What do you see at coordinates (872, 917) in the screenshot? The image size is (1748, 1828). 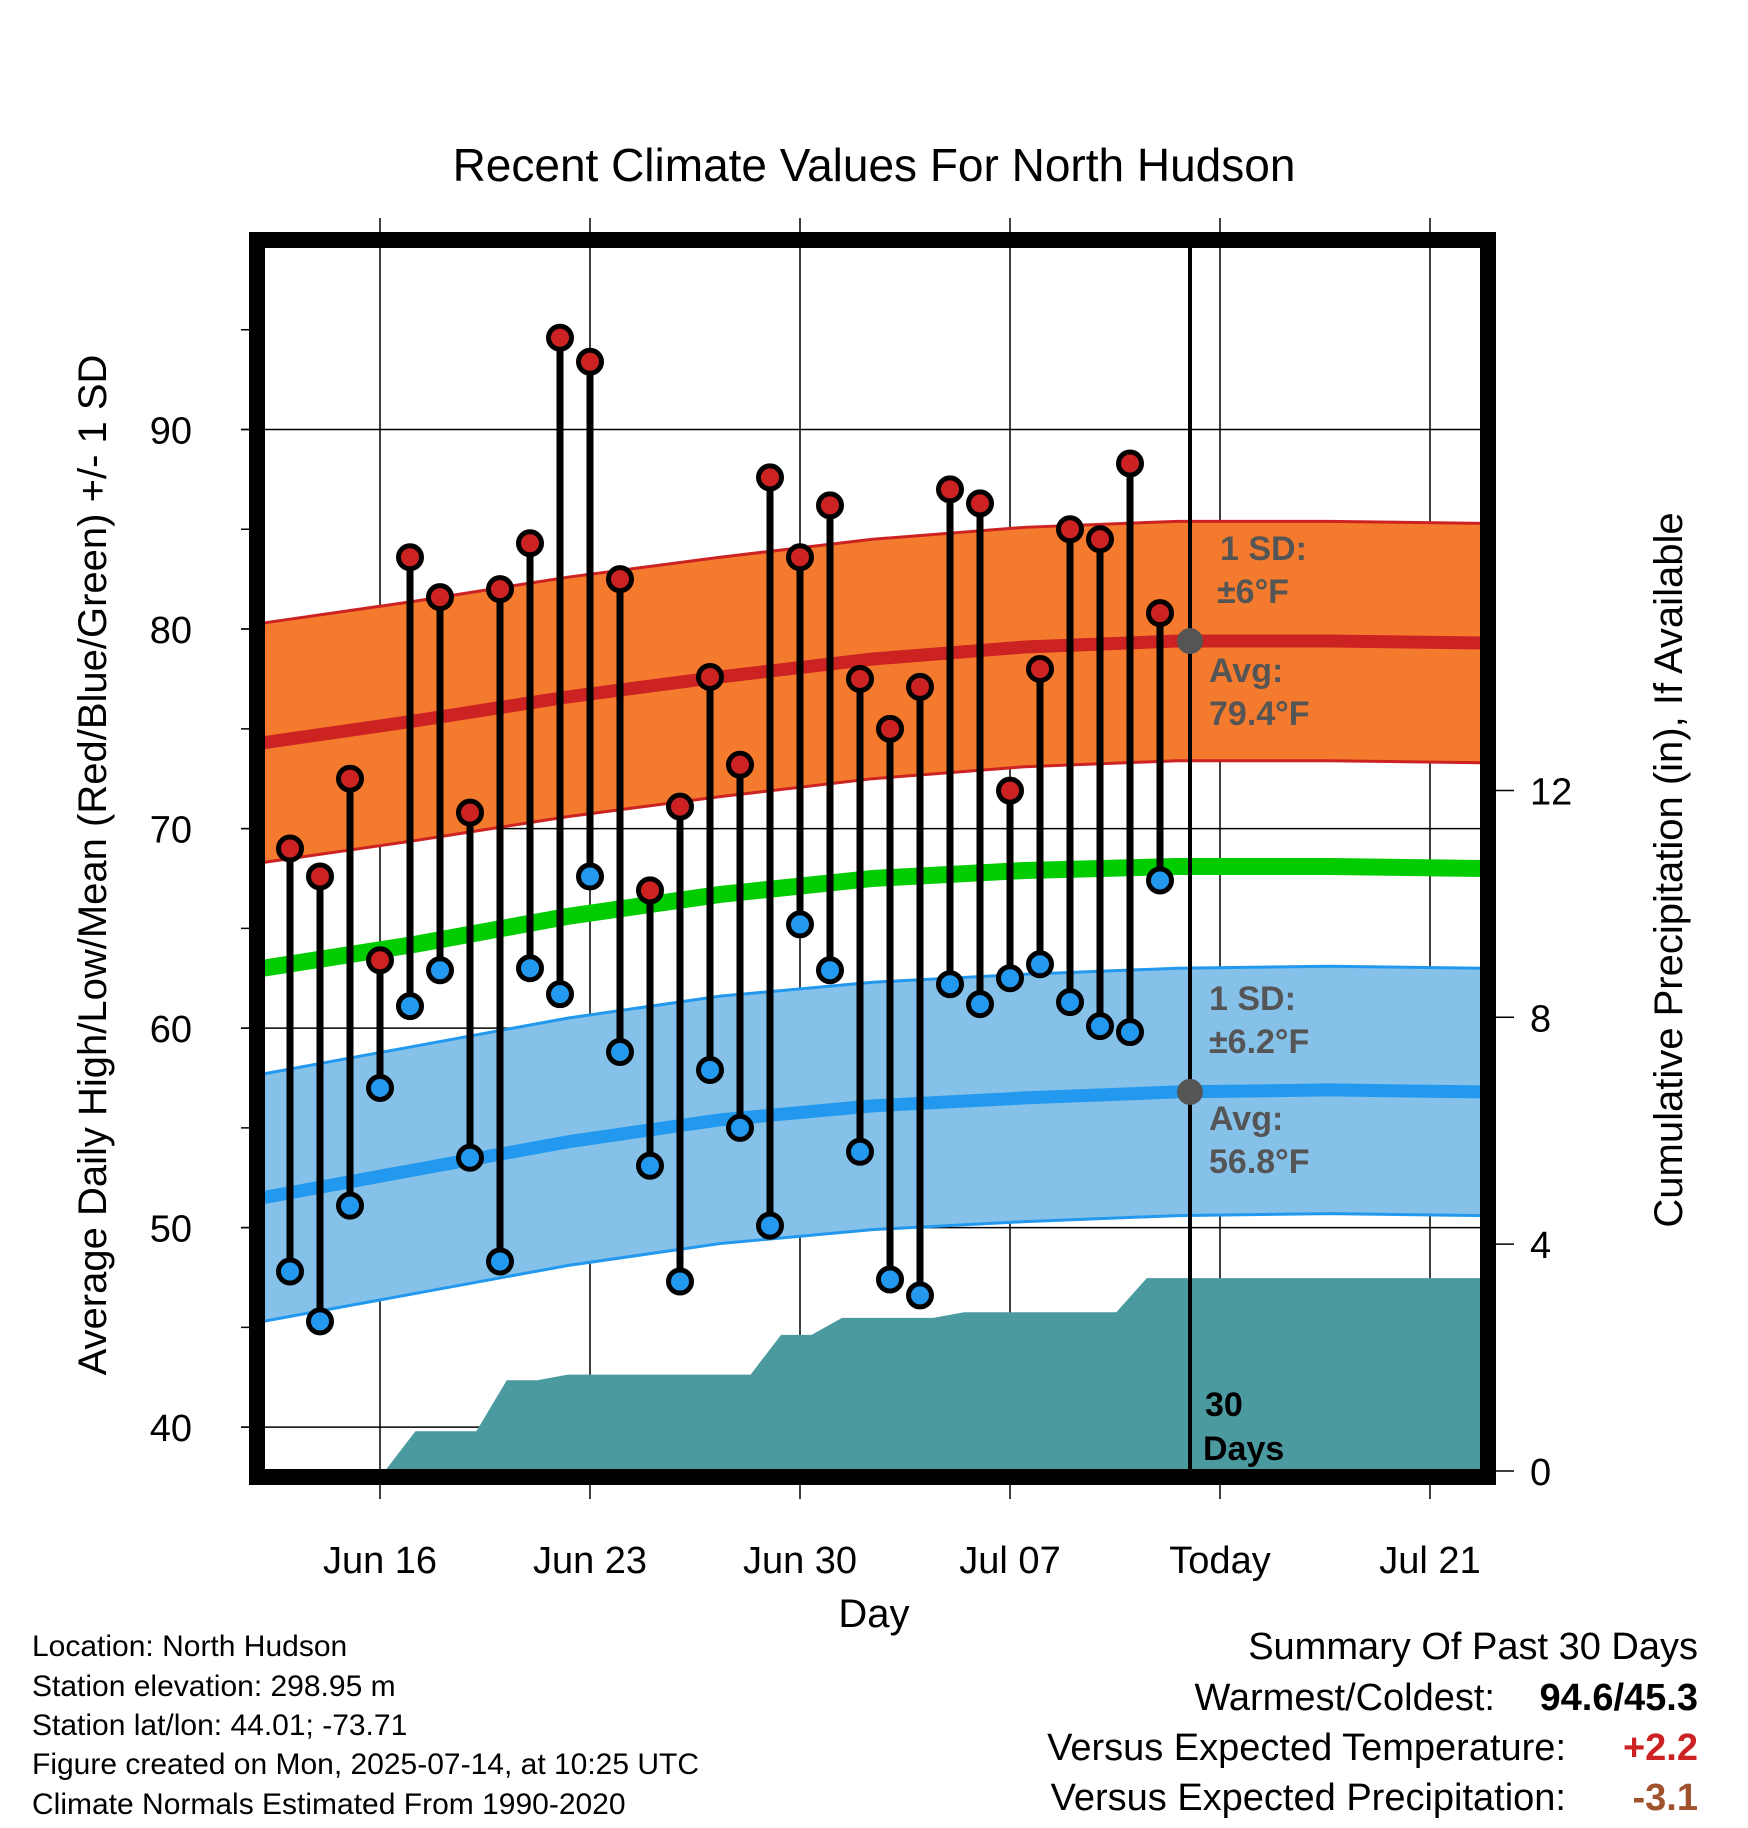 I see `normal-mean-line` at bounding box center [872, 917].